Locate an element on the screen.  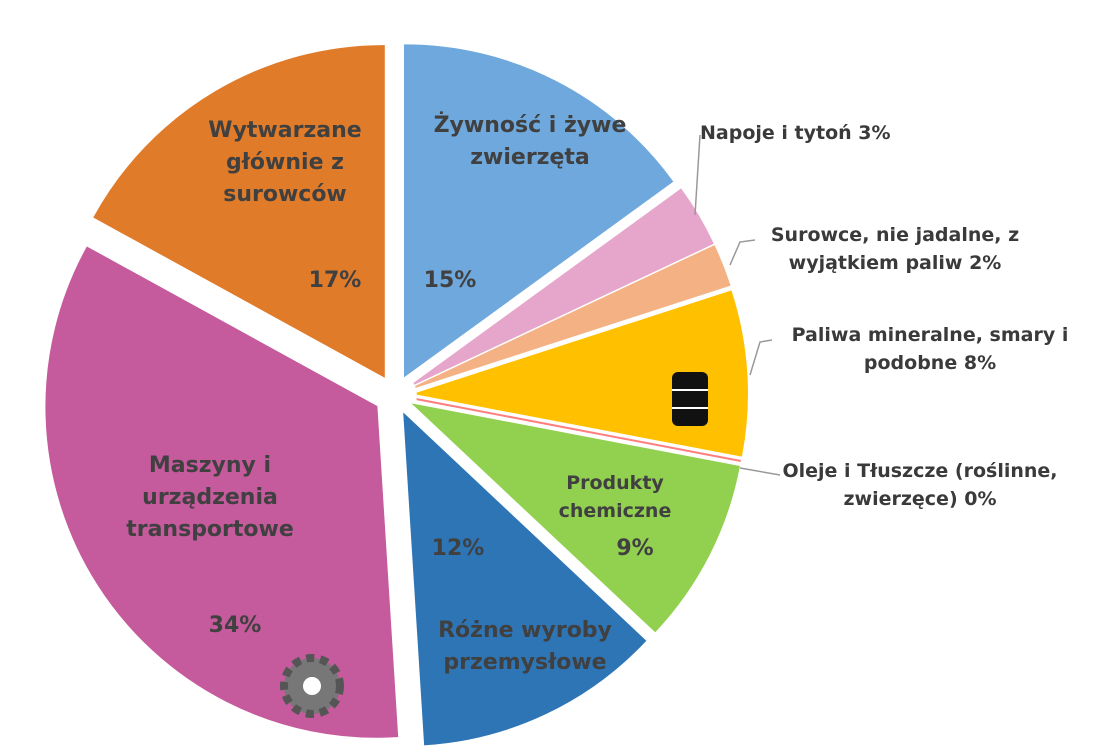
value-label: 17% is located at coordinates (335, 280).